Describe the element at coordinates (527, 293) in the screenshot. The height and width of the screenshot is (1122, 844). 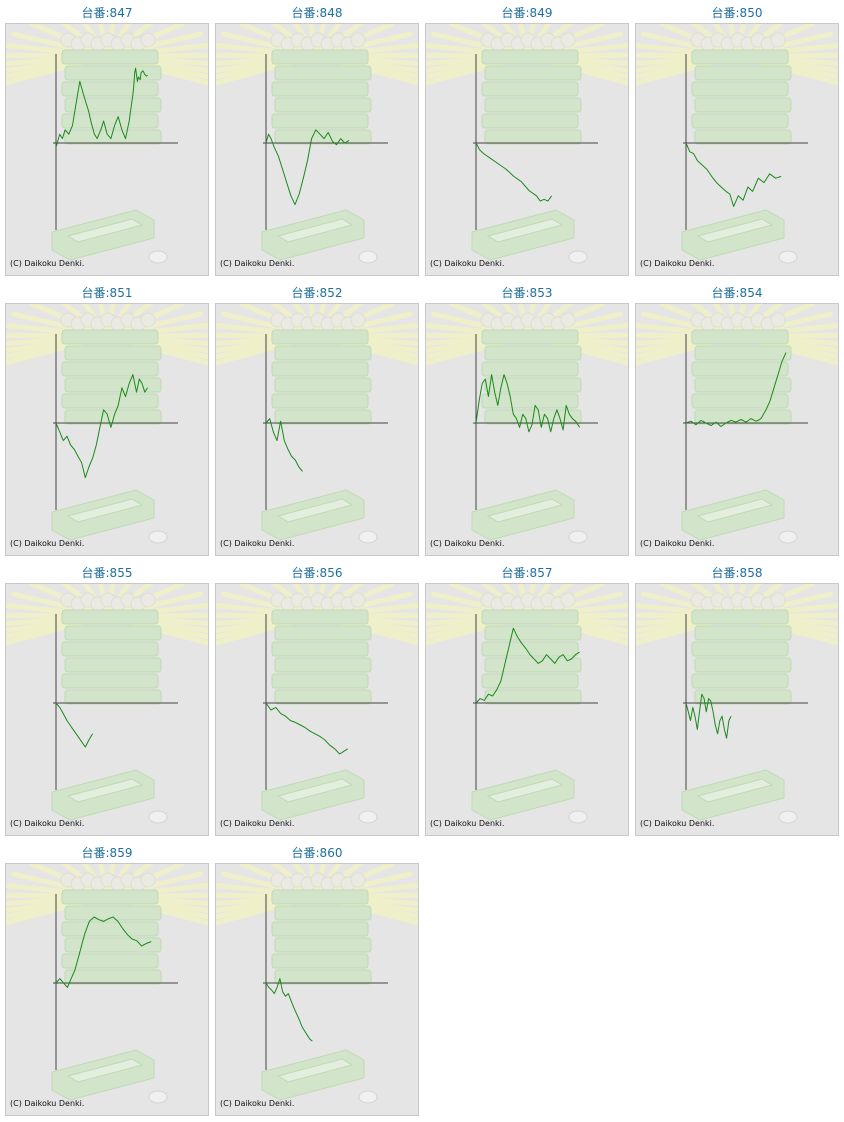
I see `chart-title: 台番:853` at that location.